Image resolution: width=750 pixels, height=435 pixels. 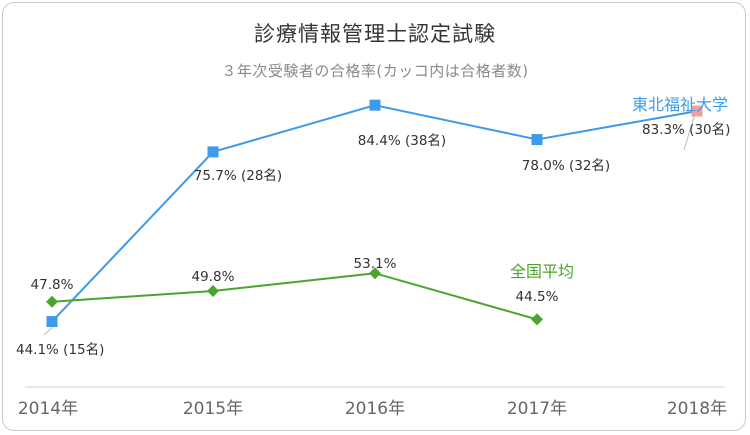 I want to click on data-label-national: 49.8%, so click(x=213, y=277).